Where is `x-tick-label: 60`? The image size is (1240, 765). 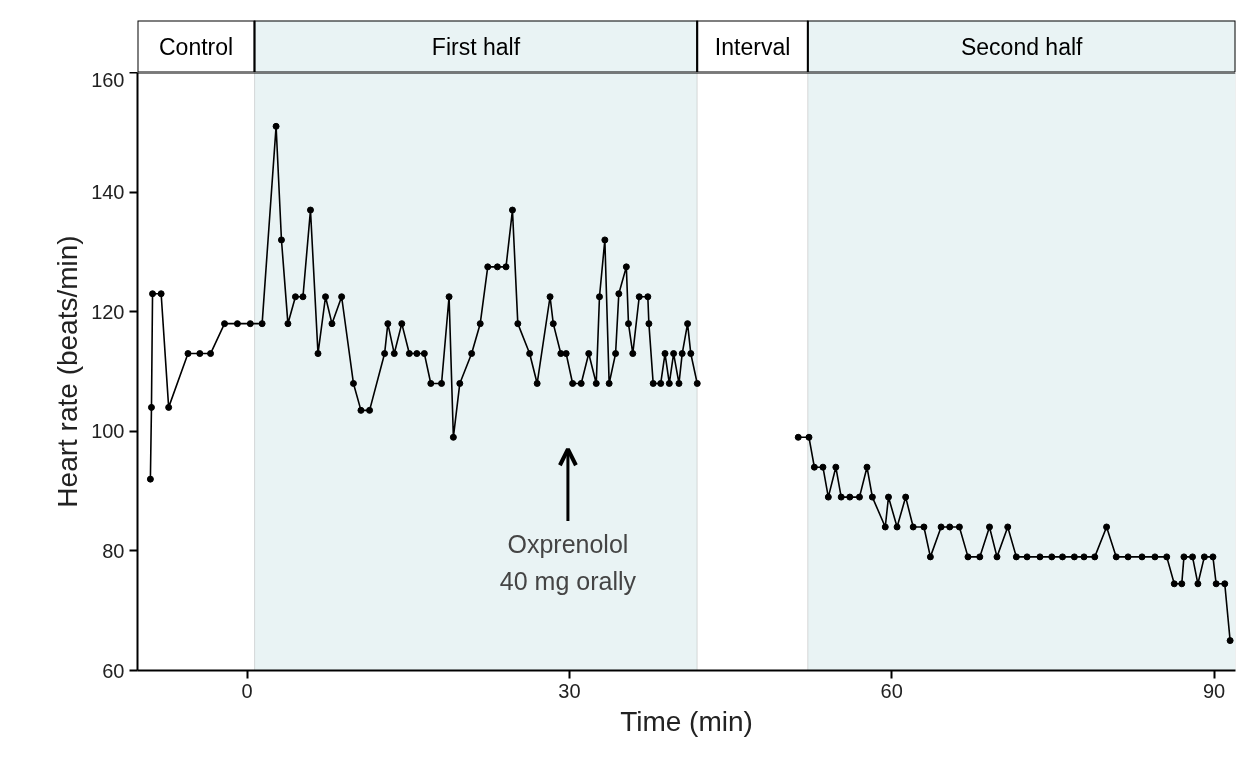 x-tick-label: 60 is located at coordinates (891, 690).